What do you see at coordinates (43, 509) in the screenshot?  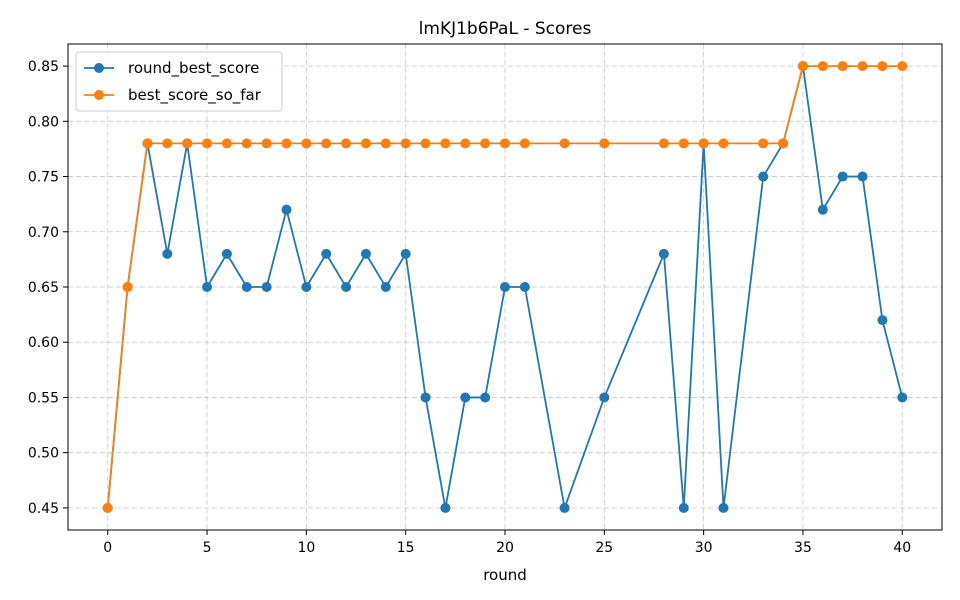 I see `y-tick-label: 0.45` at bounding box center [43, 509].